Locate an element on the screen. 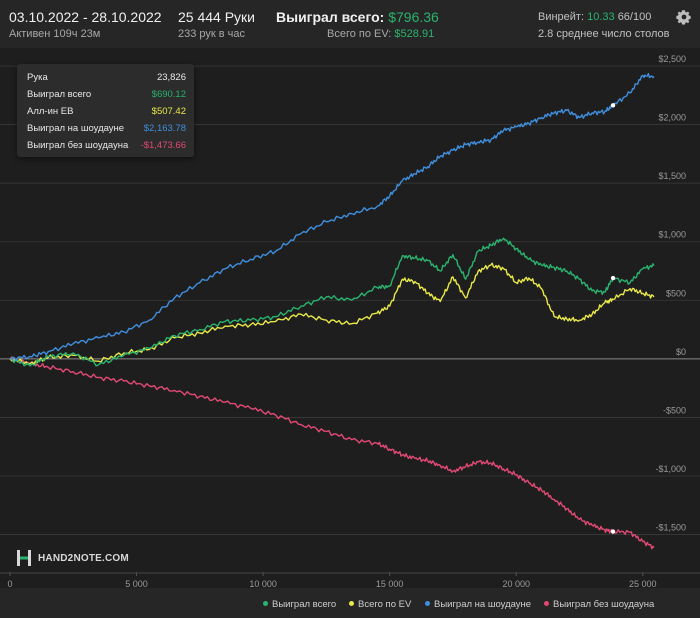  winrate: Винрейт: 10.33 66/100 is located at coordinates (594, 17).